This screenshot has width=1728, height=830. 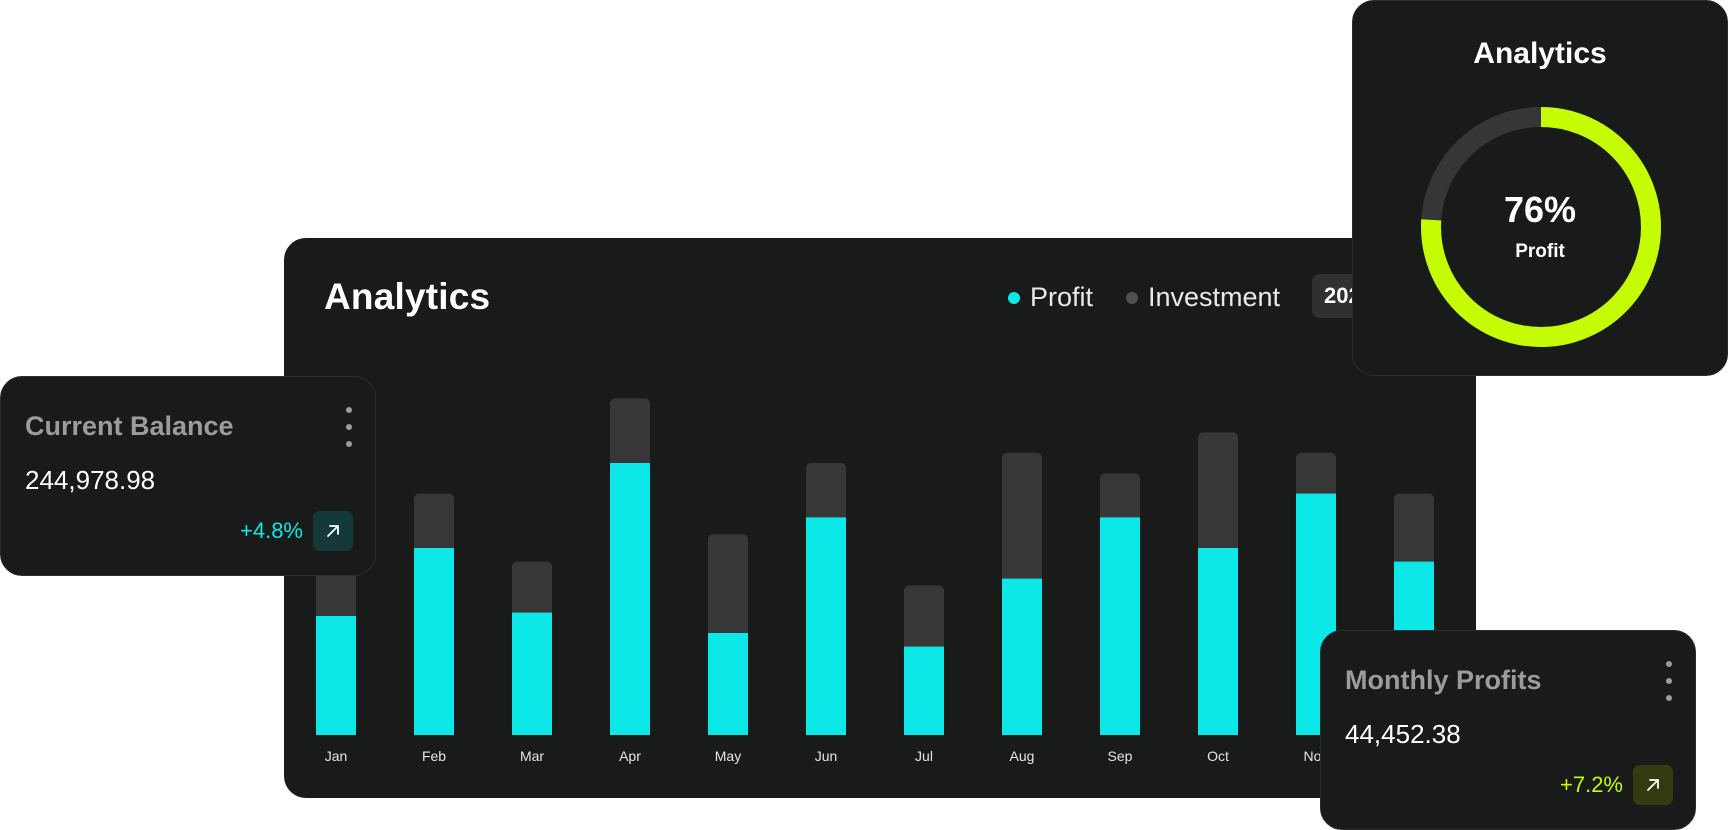 I want to click on balance-open-button, so click(x=333, y=531).